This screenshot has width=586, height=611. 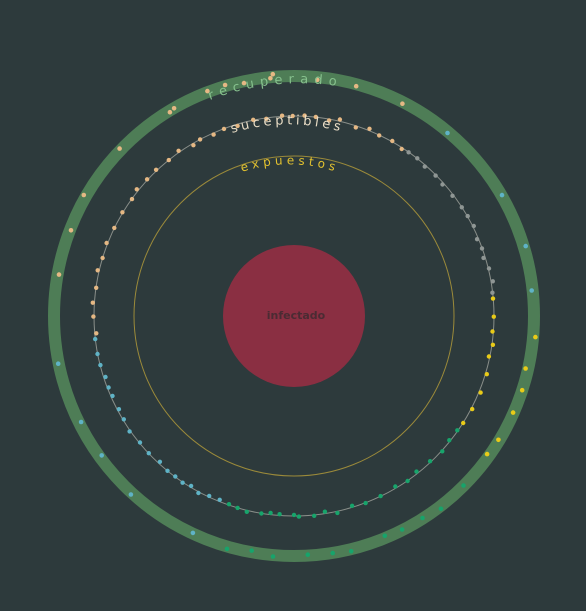 I want to click on susceptible-label: suceptibles, so click(x=287, y=125).